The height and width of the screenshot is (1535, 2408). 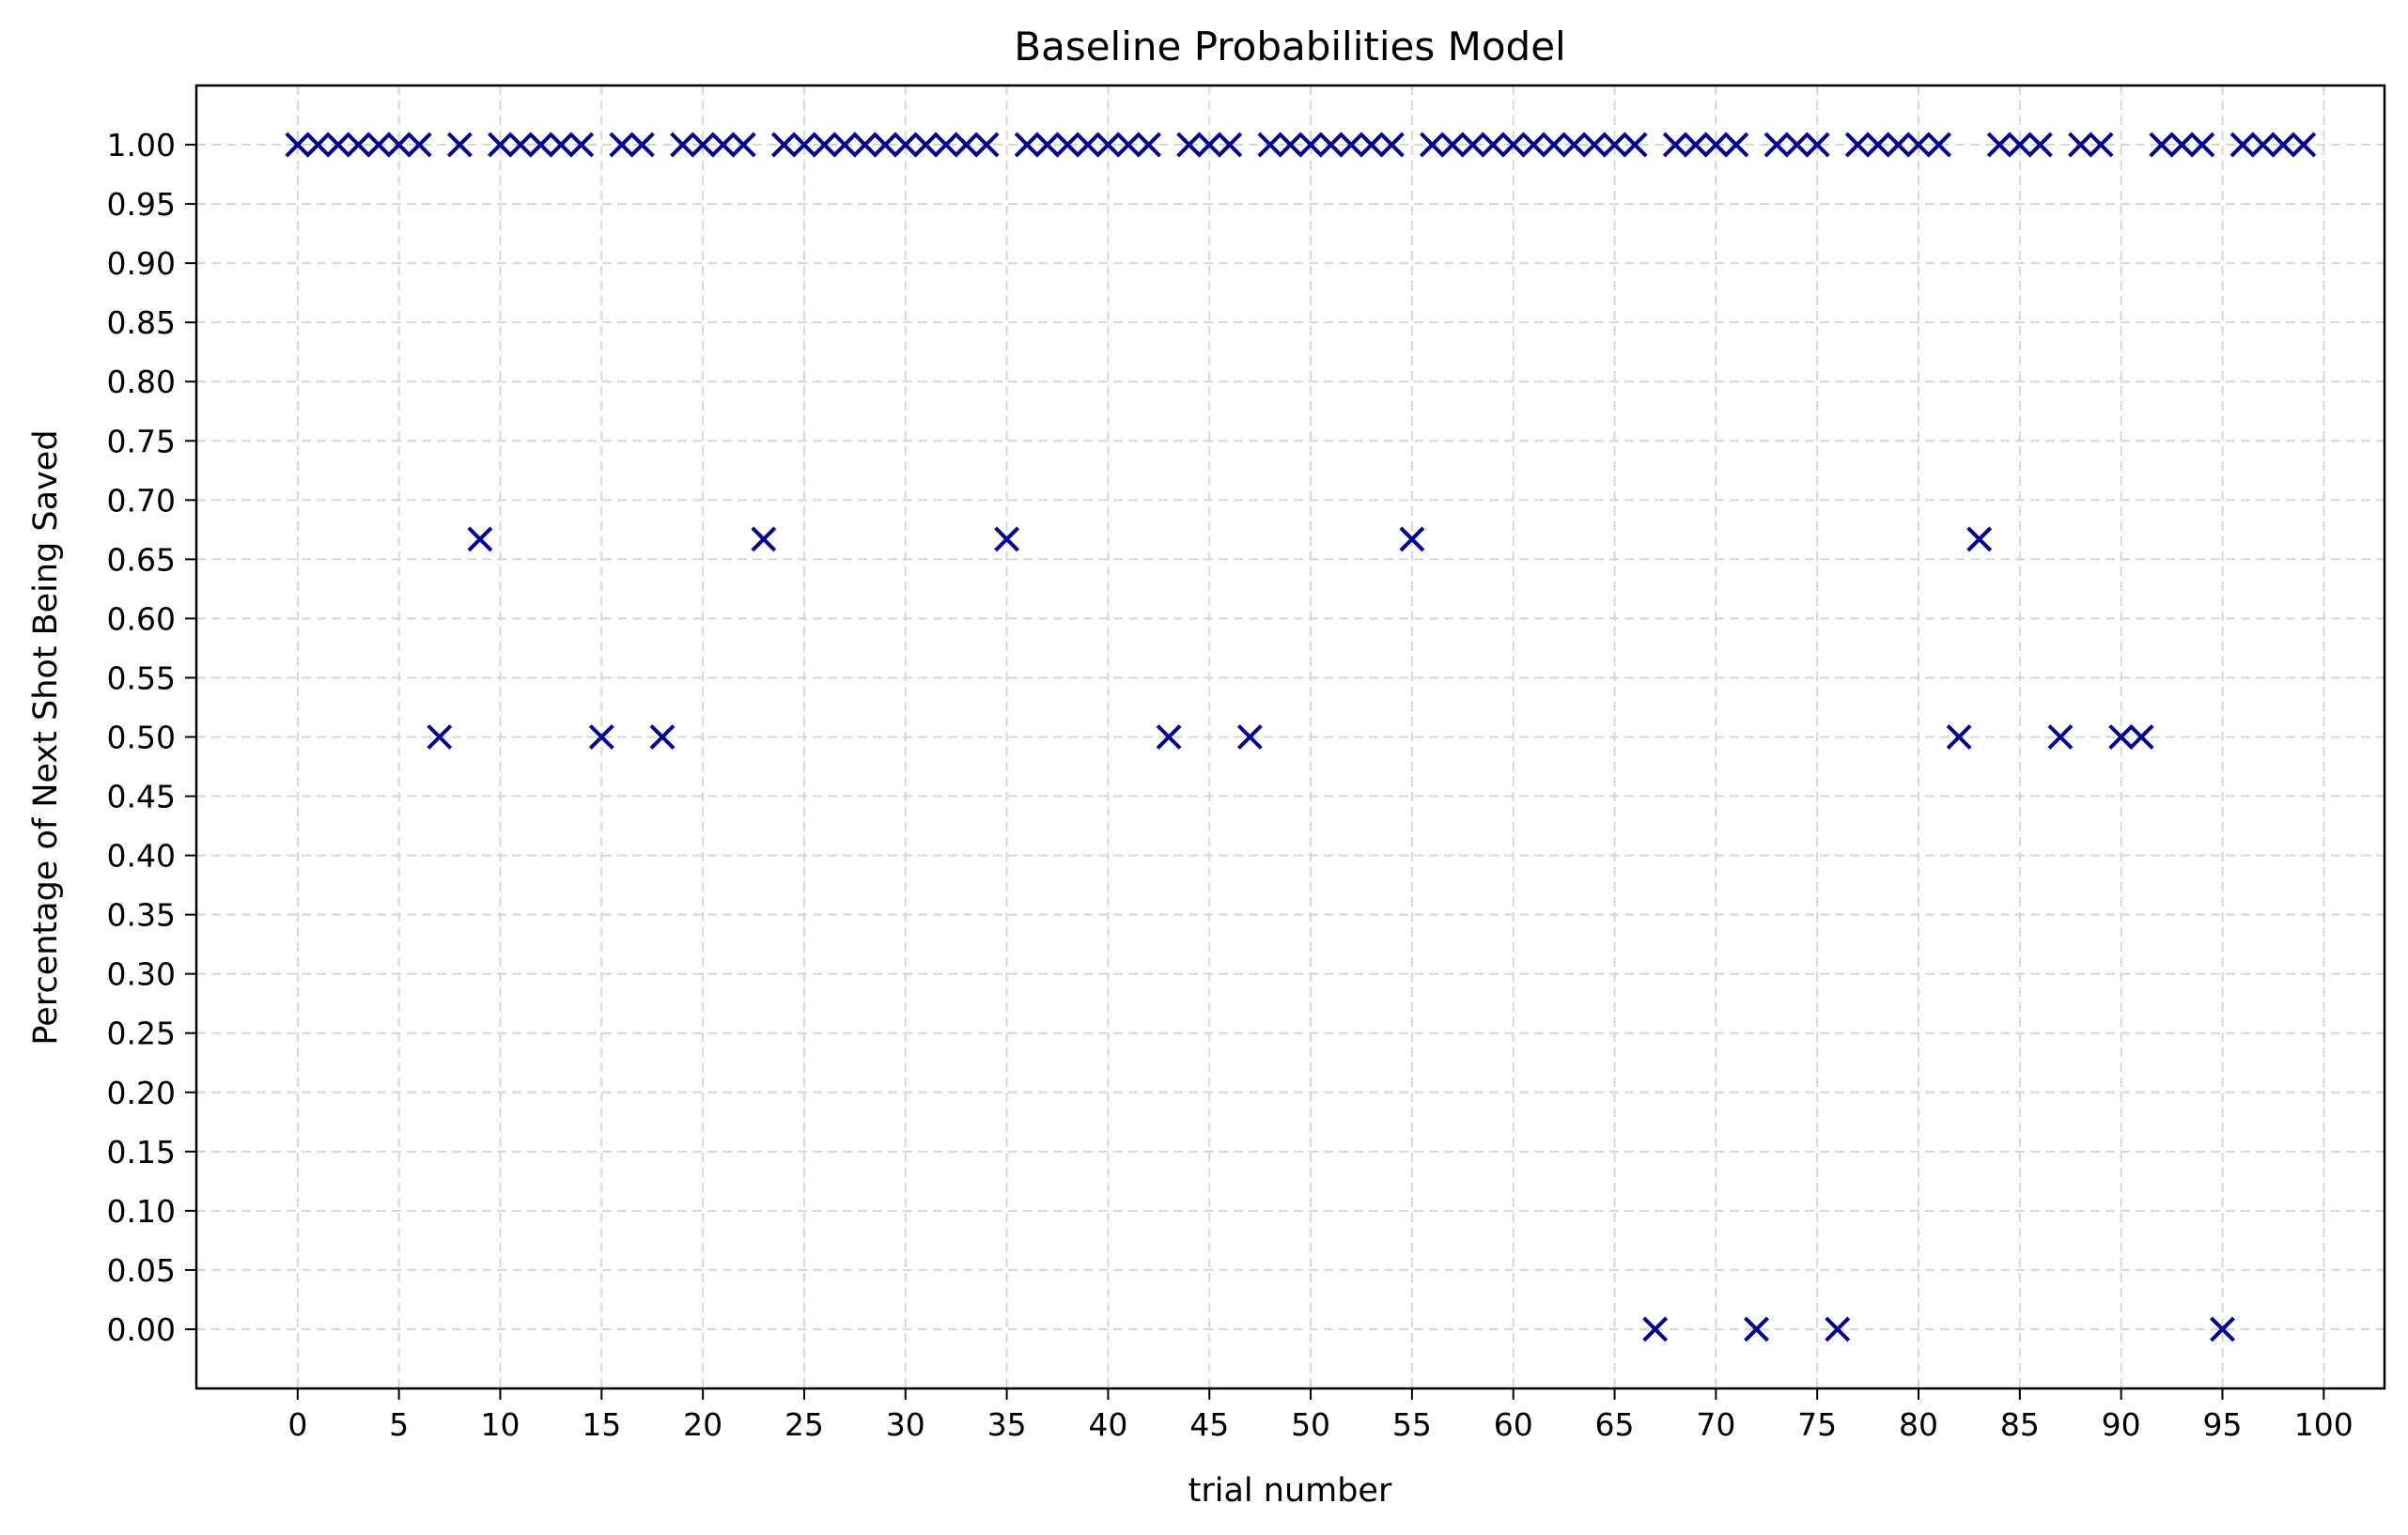 What do you see at coordinates (141, 856) in the screenshot?
I see `y-tick-label: 0.40` at bounding box center [141, 856].